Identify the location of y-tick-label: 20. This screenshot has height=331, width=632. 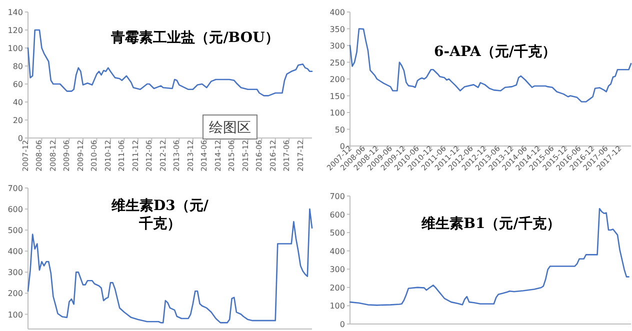
(17, 120).